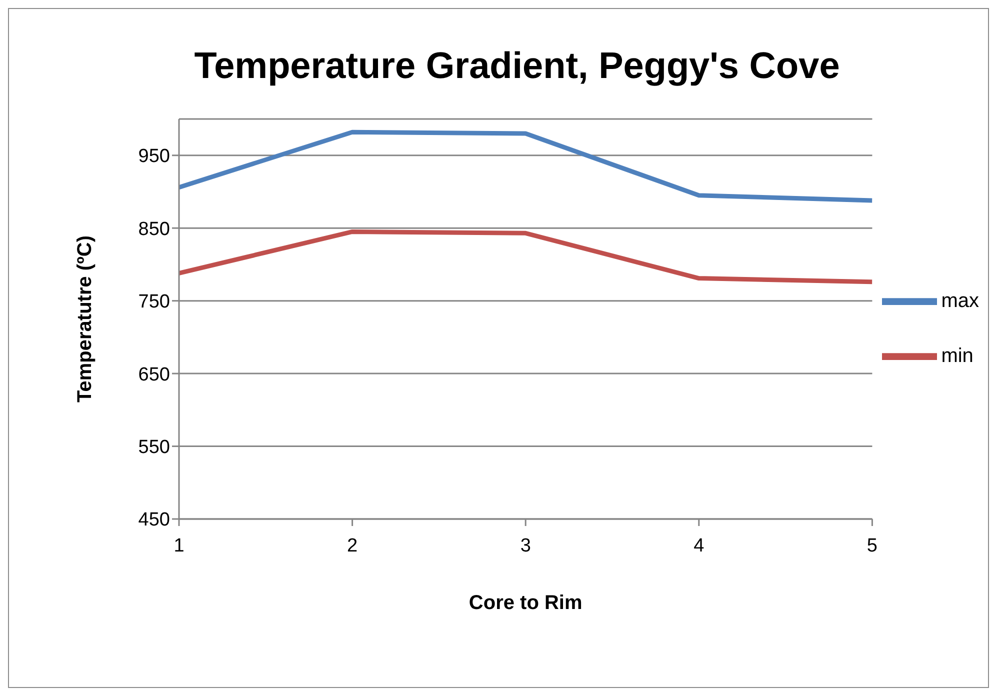 This screenshot has width=995, height=694. What do you see at coordinates (352, 545) in the screenshot?
I see `x-tick-label: 2` at bounding box center [352, 545].